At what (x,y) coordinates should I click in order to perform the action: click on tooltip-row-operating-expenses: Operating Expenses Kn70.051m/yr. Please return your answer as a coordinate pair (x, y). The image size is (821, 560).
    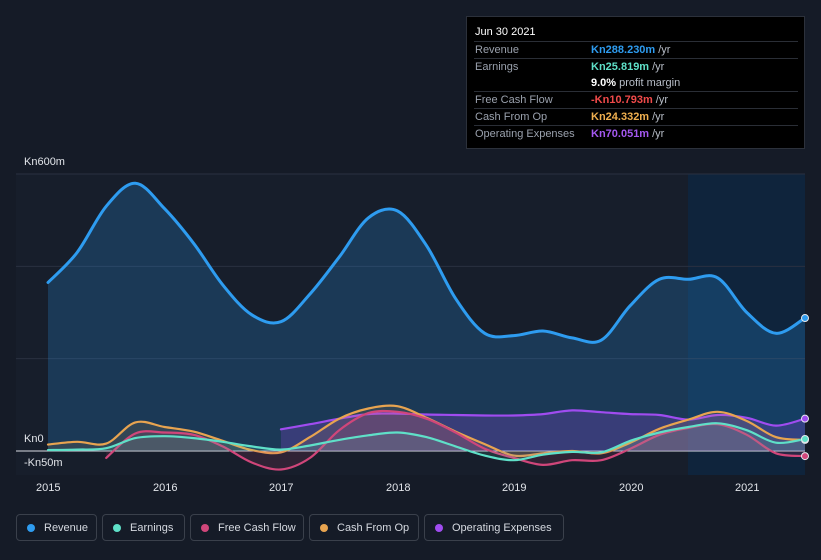
    Looking at the image, I should click on (636, 134).